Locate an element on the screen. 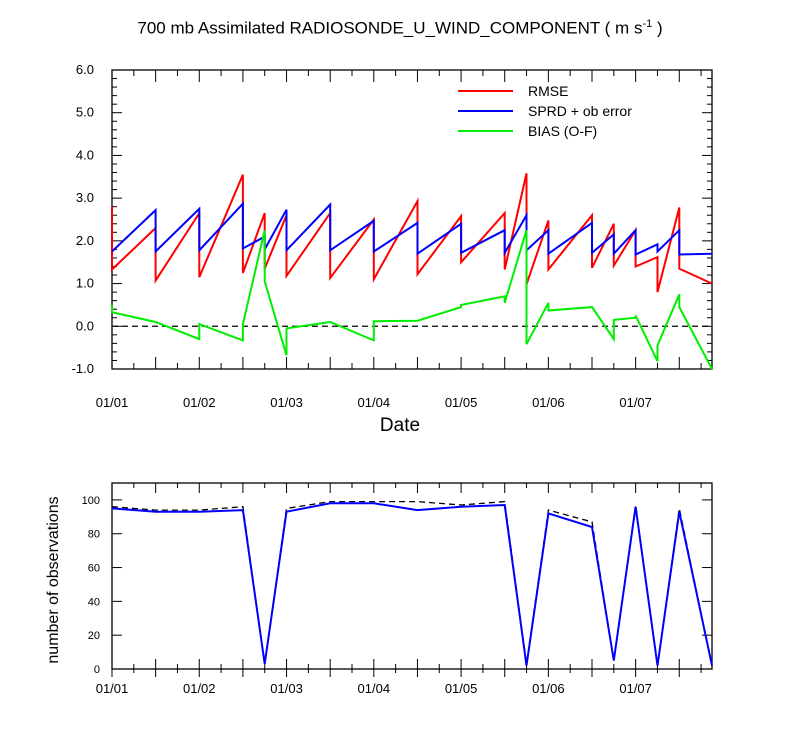 This screenshot has width=800, height=750. bottom-y-tick-label: 100 is located at coordinates (91, 501).